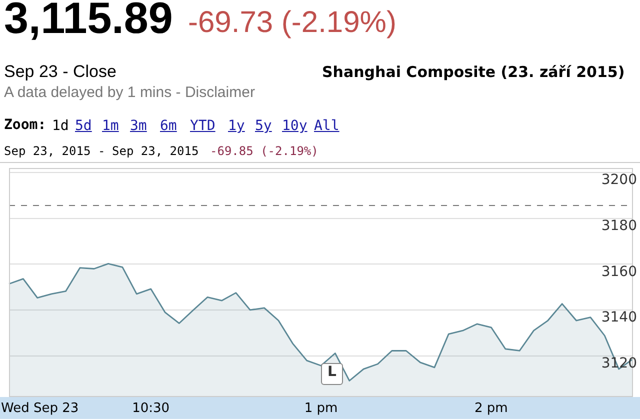 This screenshot has height=420, width=640. What do you see at coordinates (619, 180) in the screenshot?
I see `y-tick-label: 3200` at bounding box center [619, 180].